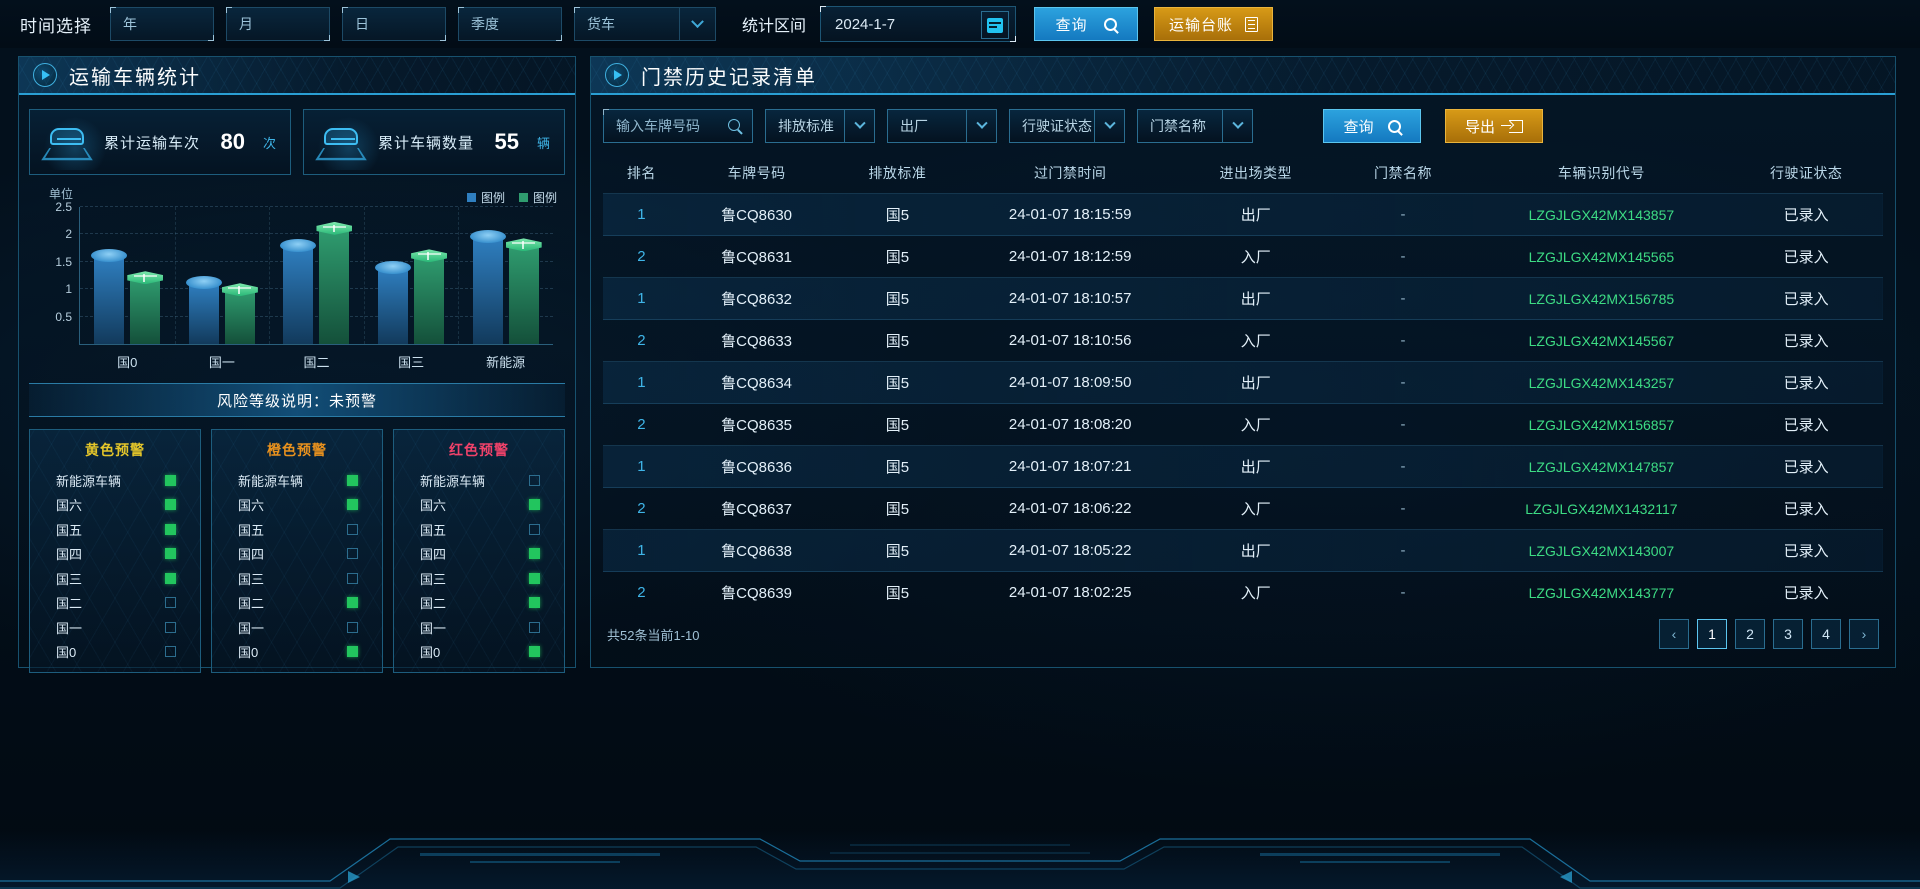  I want to click on export-button: 导出, so click(1494, 126).